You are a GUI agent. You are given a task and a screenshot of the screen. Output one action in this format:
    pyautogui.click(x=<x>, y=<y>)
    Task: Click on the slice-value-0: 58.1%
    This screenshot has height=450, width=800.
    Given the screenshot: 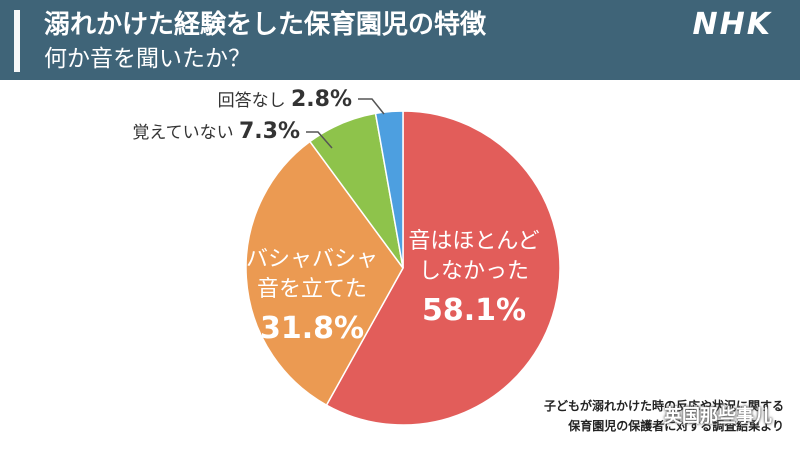 What is the action you would take?
    pyautogui.click(x=474, y=310)
    